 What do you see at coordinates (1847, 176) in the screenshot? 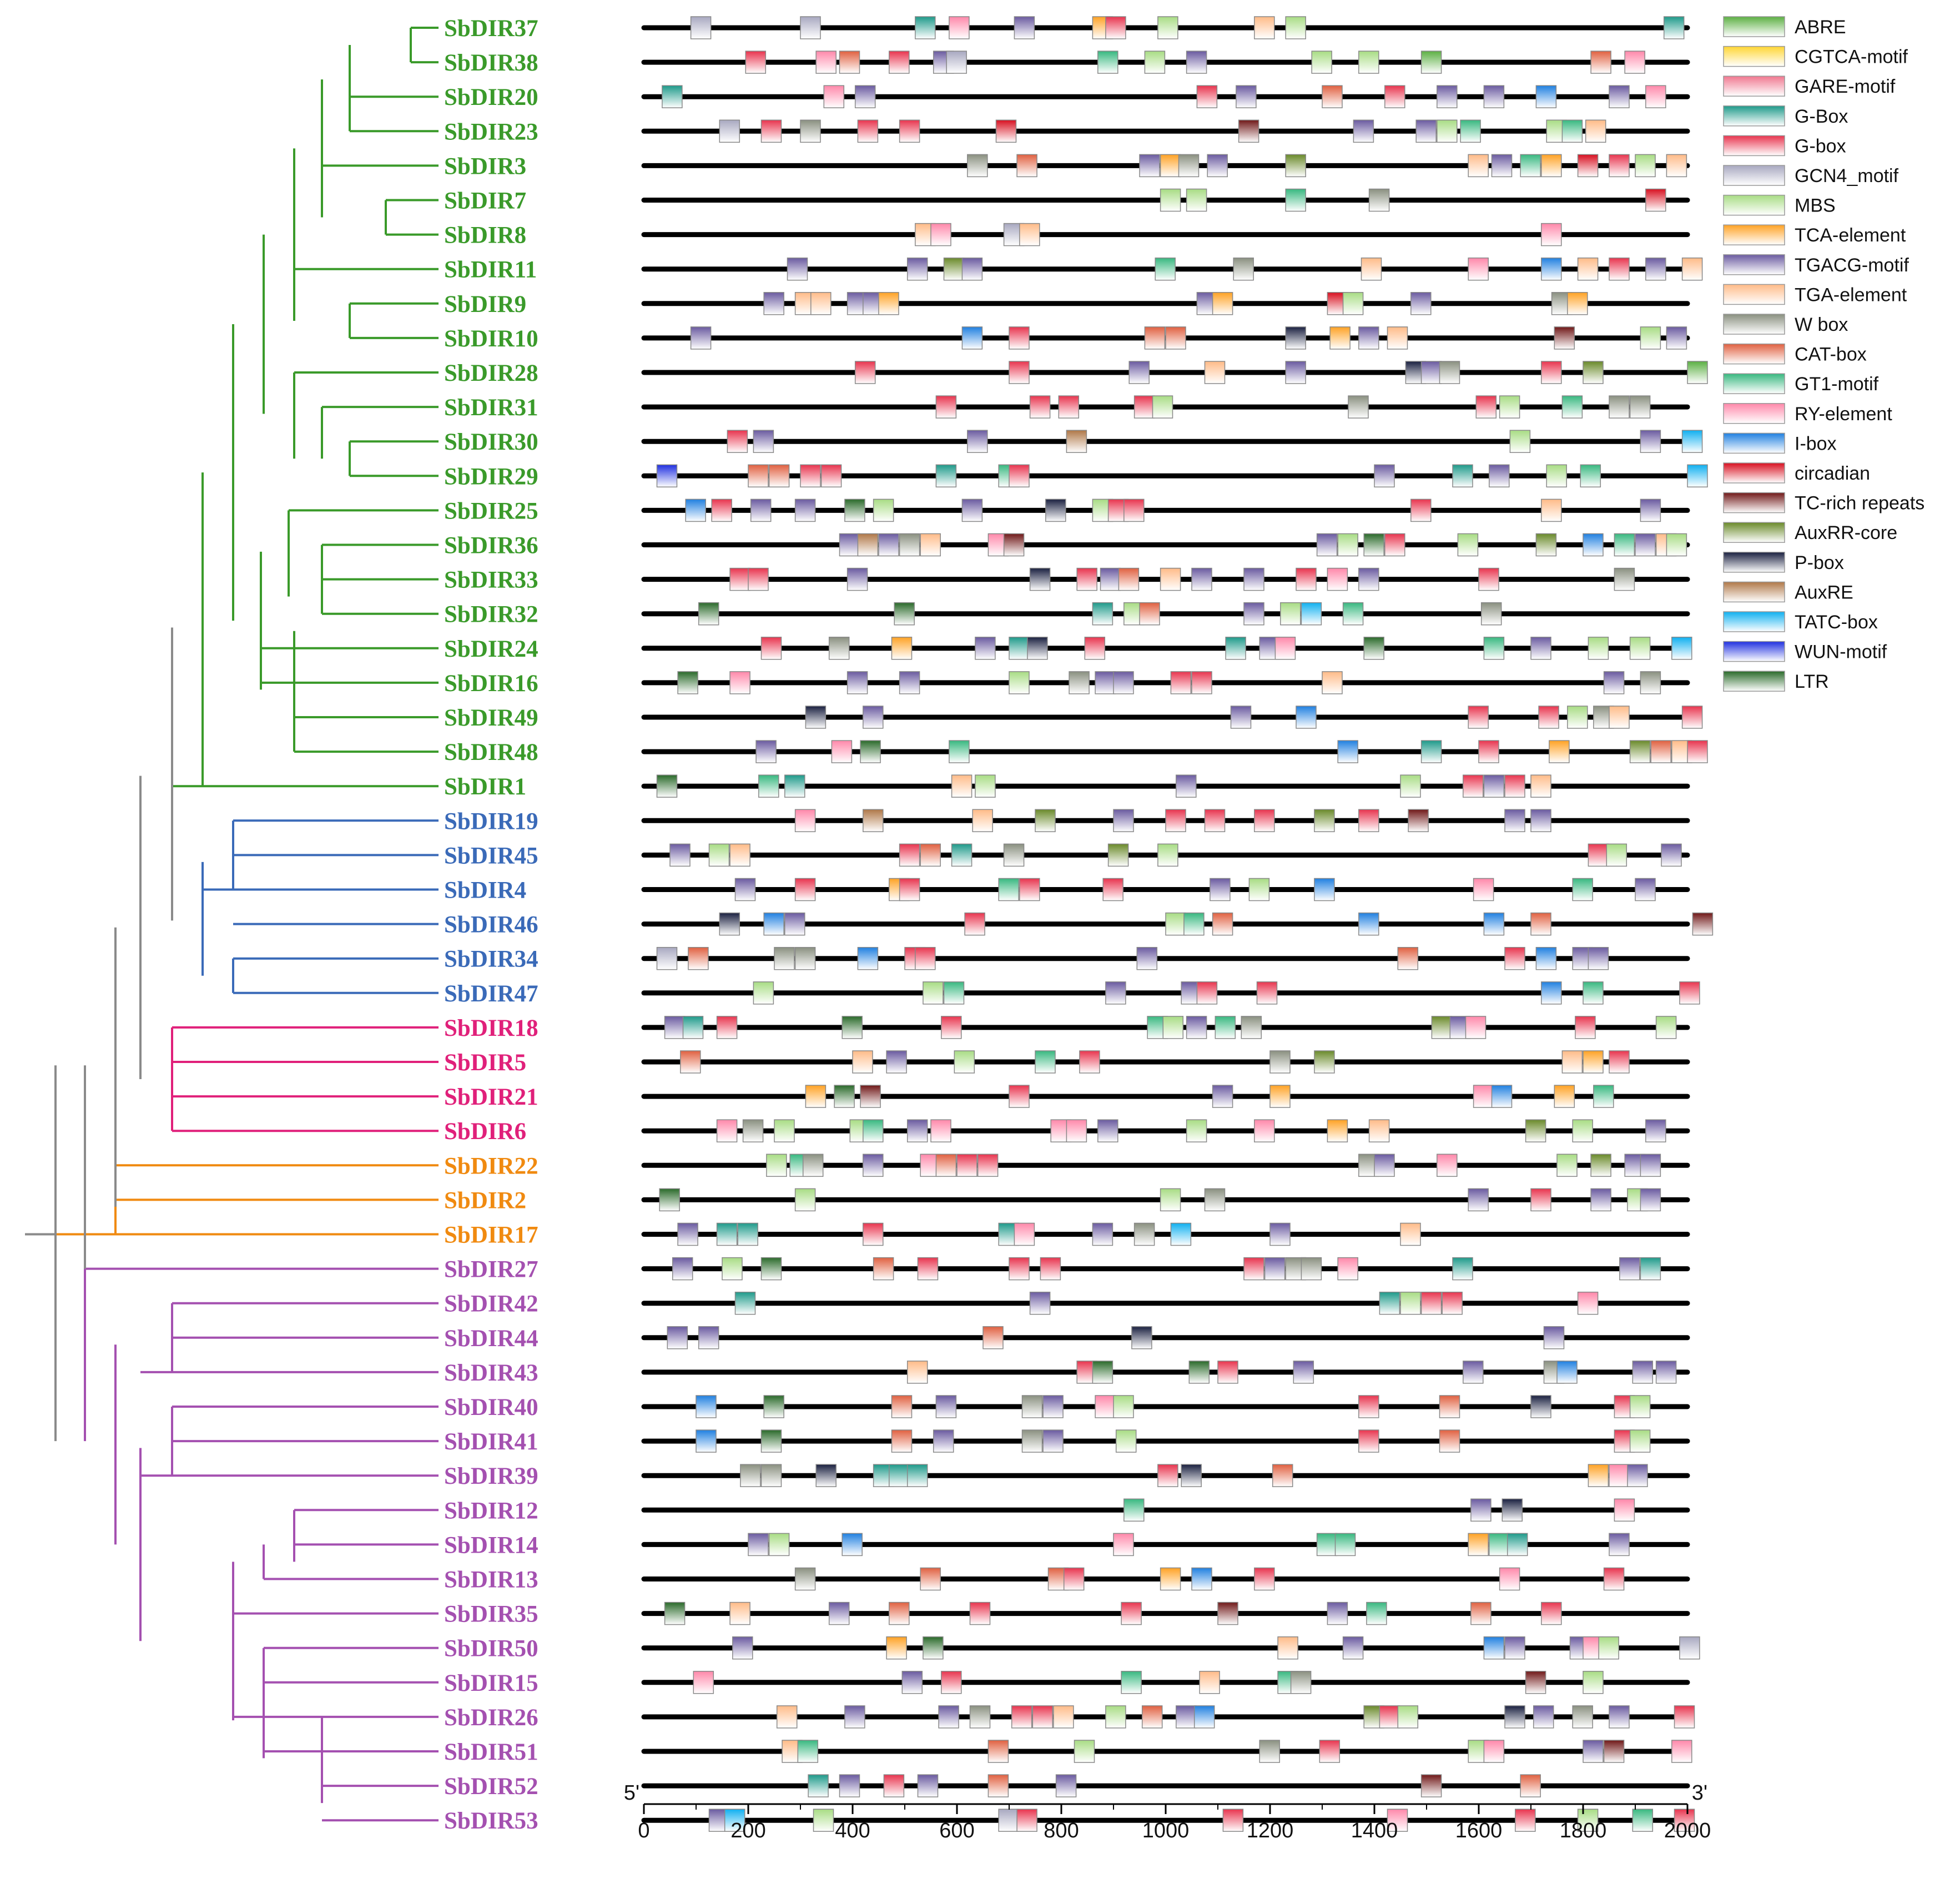
I see `legend-label: GCN4_motif` at bounding box center [1847, 176].